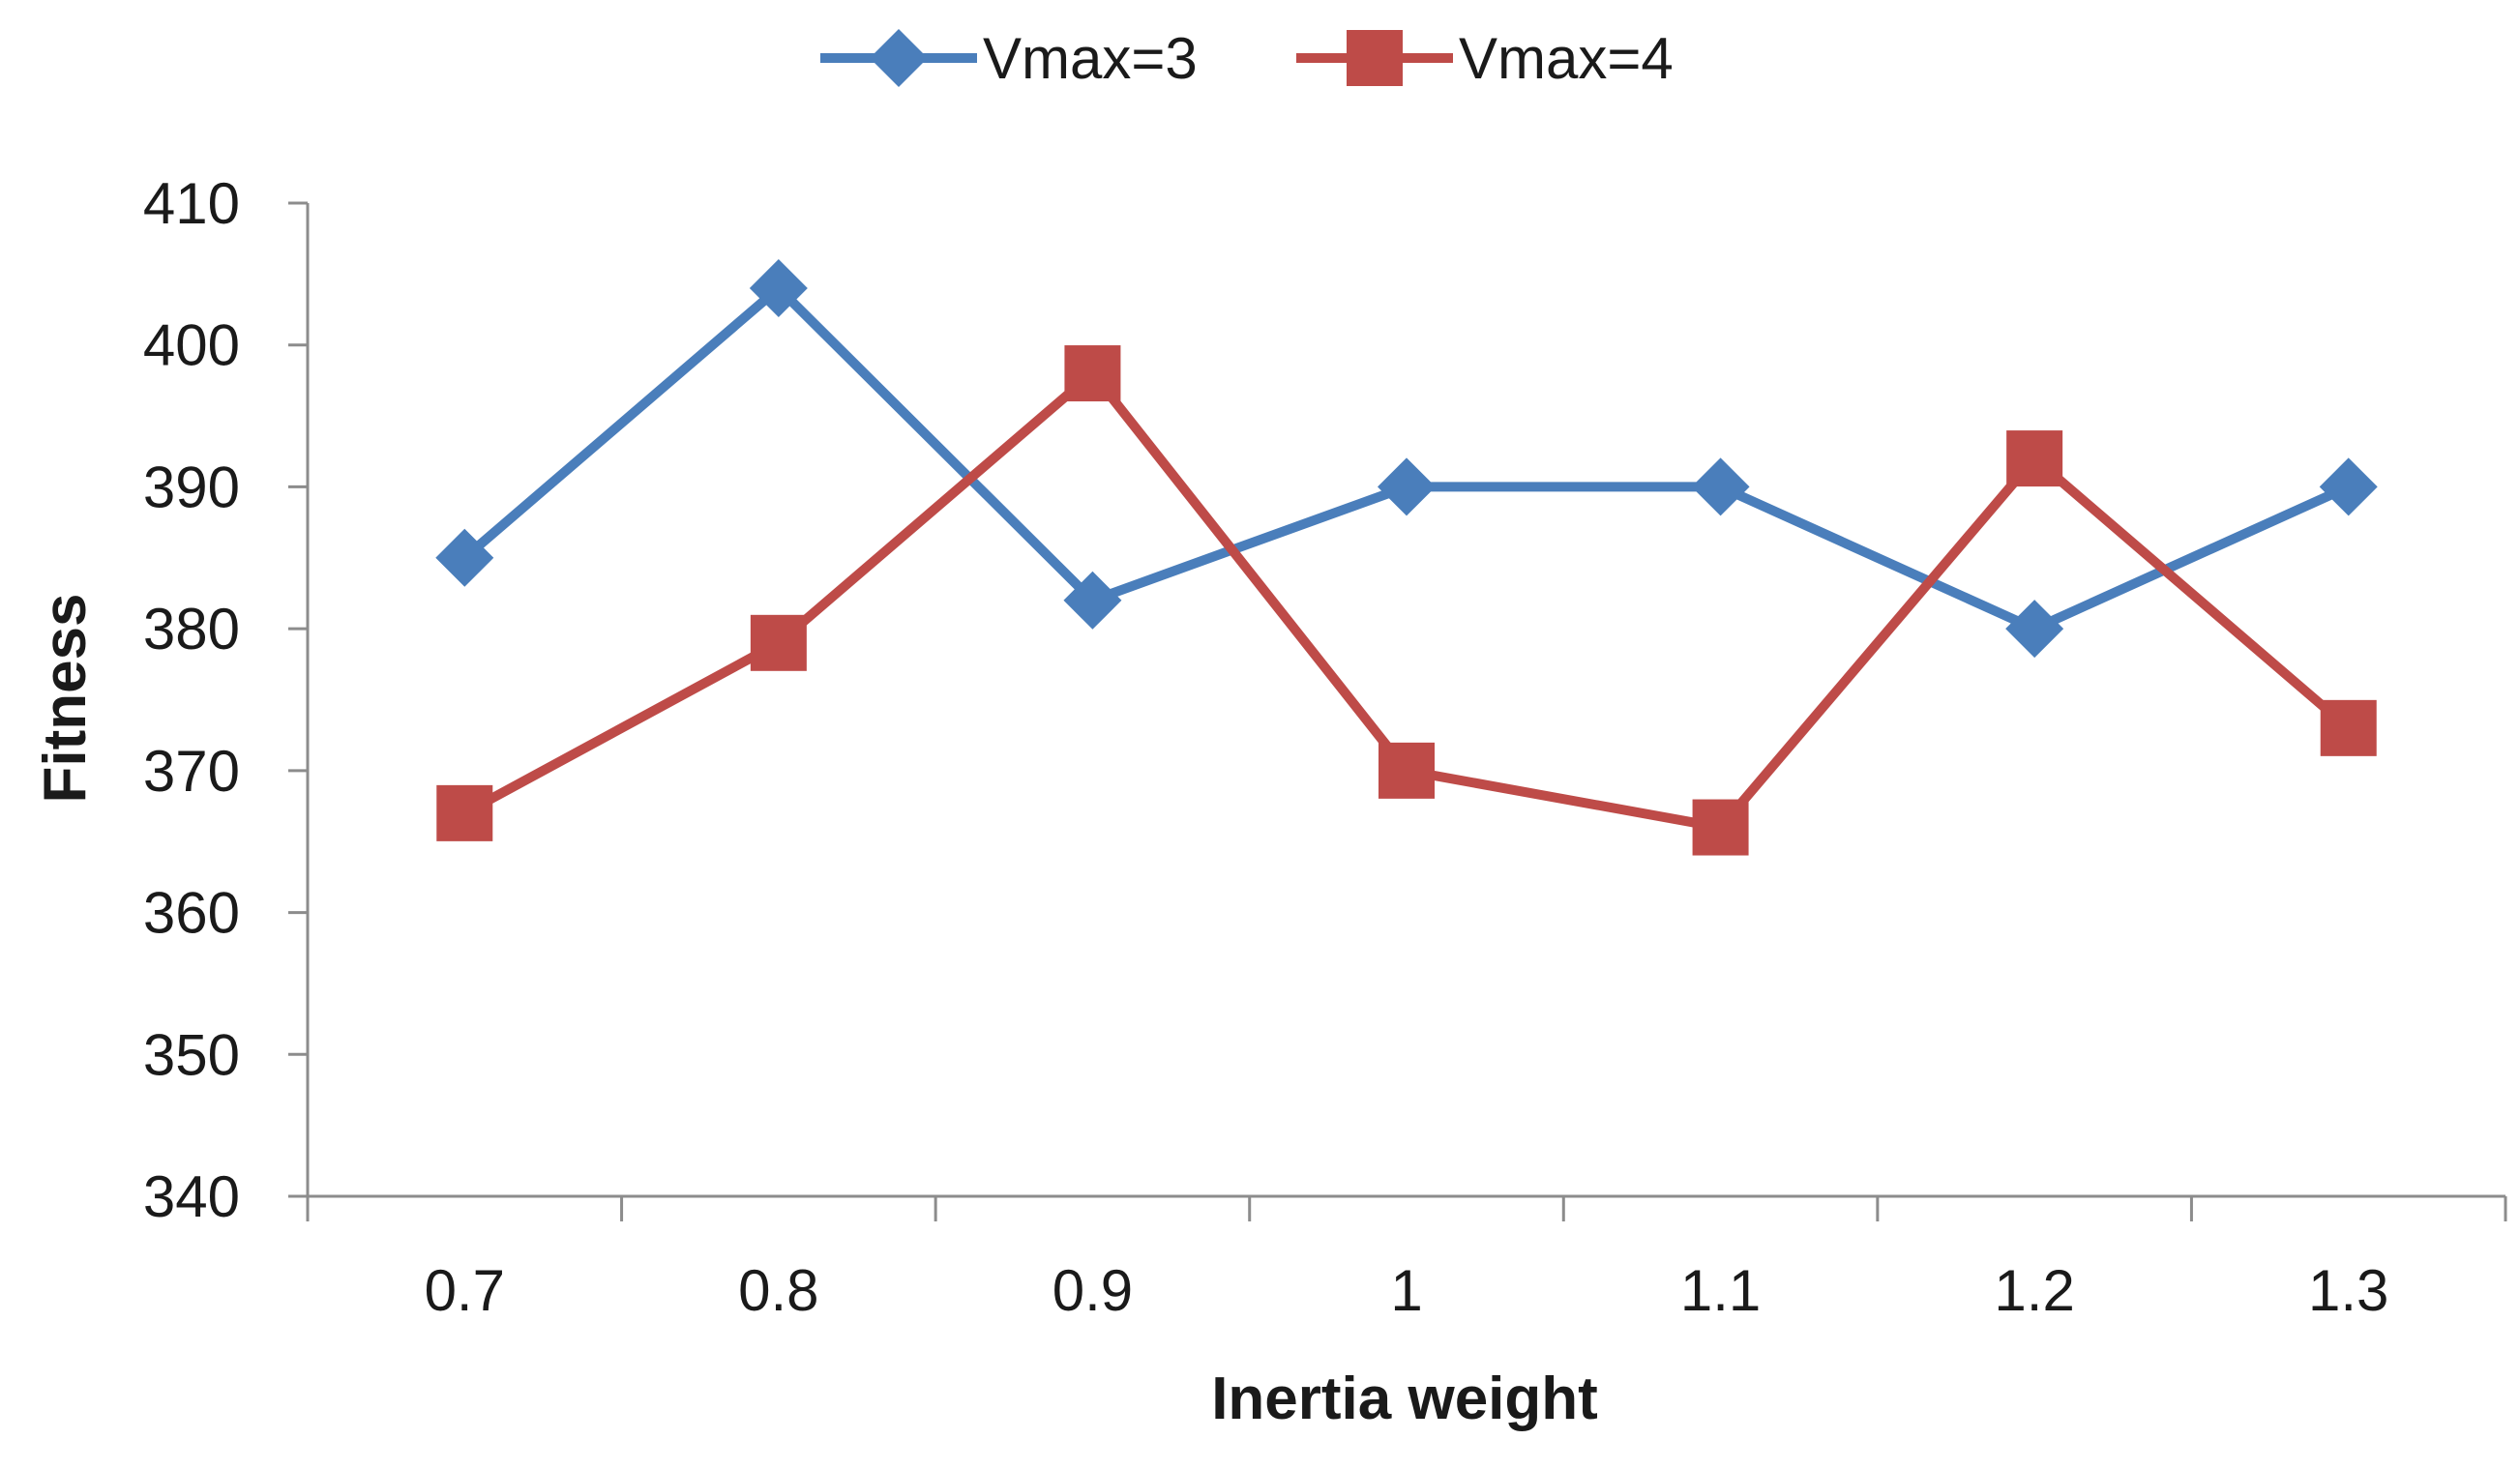  What do you see at coordinates (192, 913) in the screenshot?
I see `y-tick-label: 360` at bounding box center [192, 913].